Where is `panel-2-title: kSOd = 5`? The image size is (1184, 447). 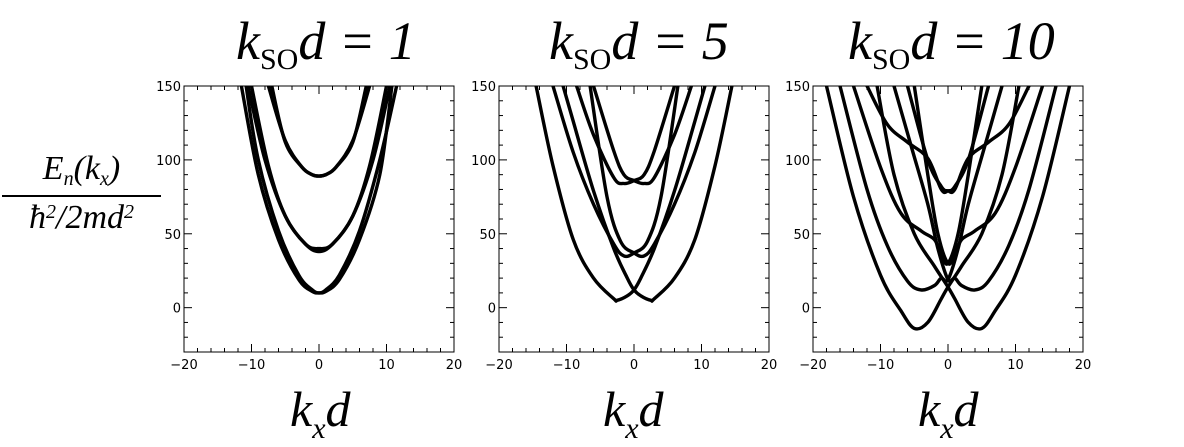
panel-2-title: kSOd = 5 is located at coordinates (639, 43).